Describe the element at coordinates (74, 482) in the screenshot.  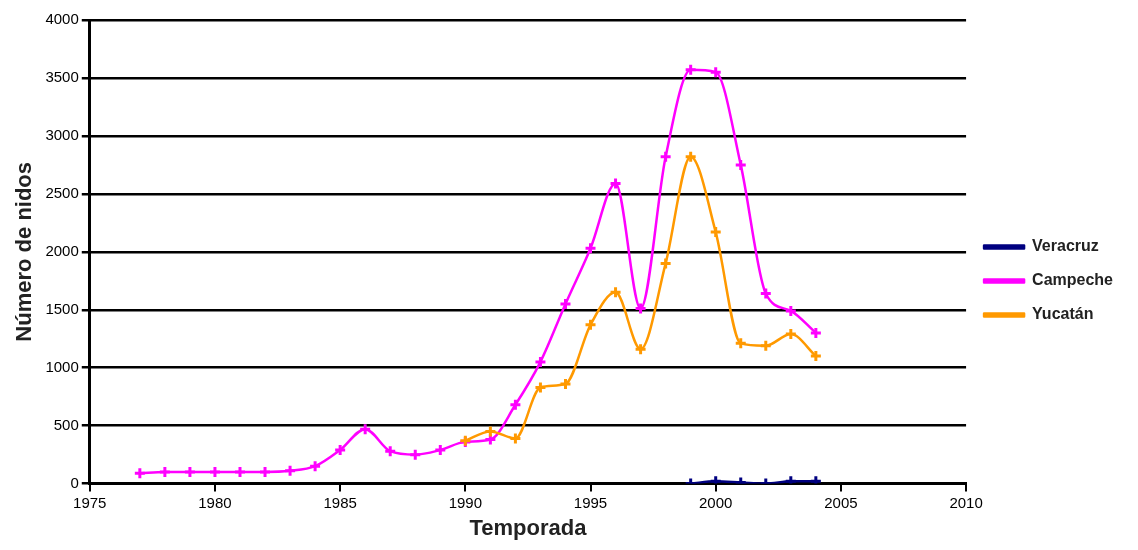
I see `y-tick-label: 0` at that location.